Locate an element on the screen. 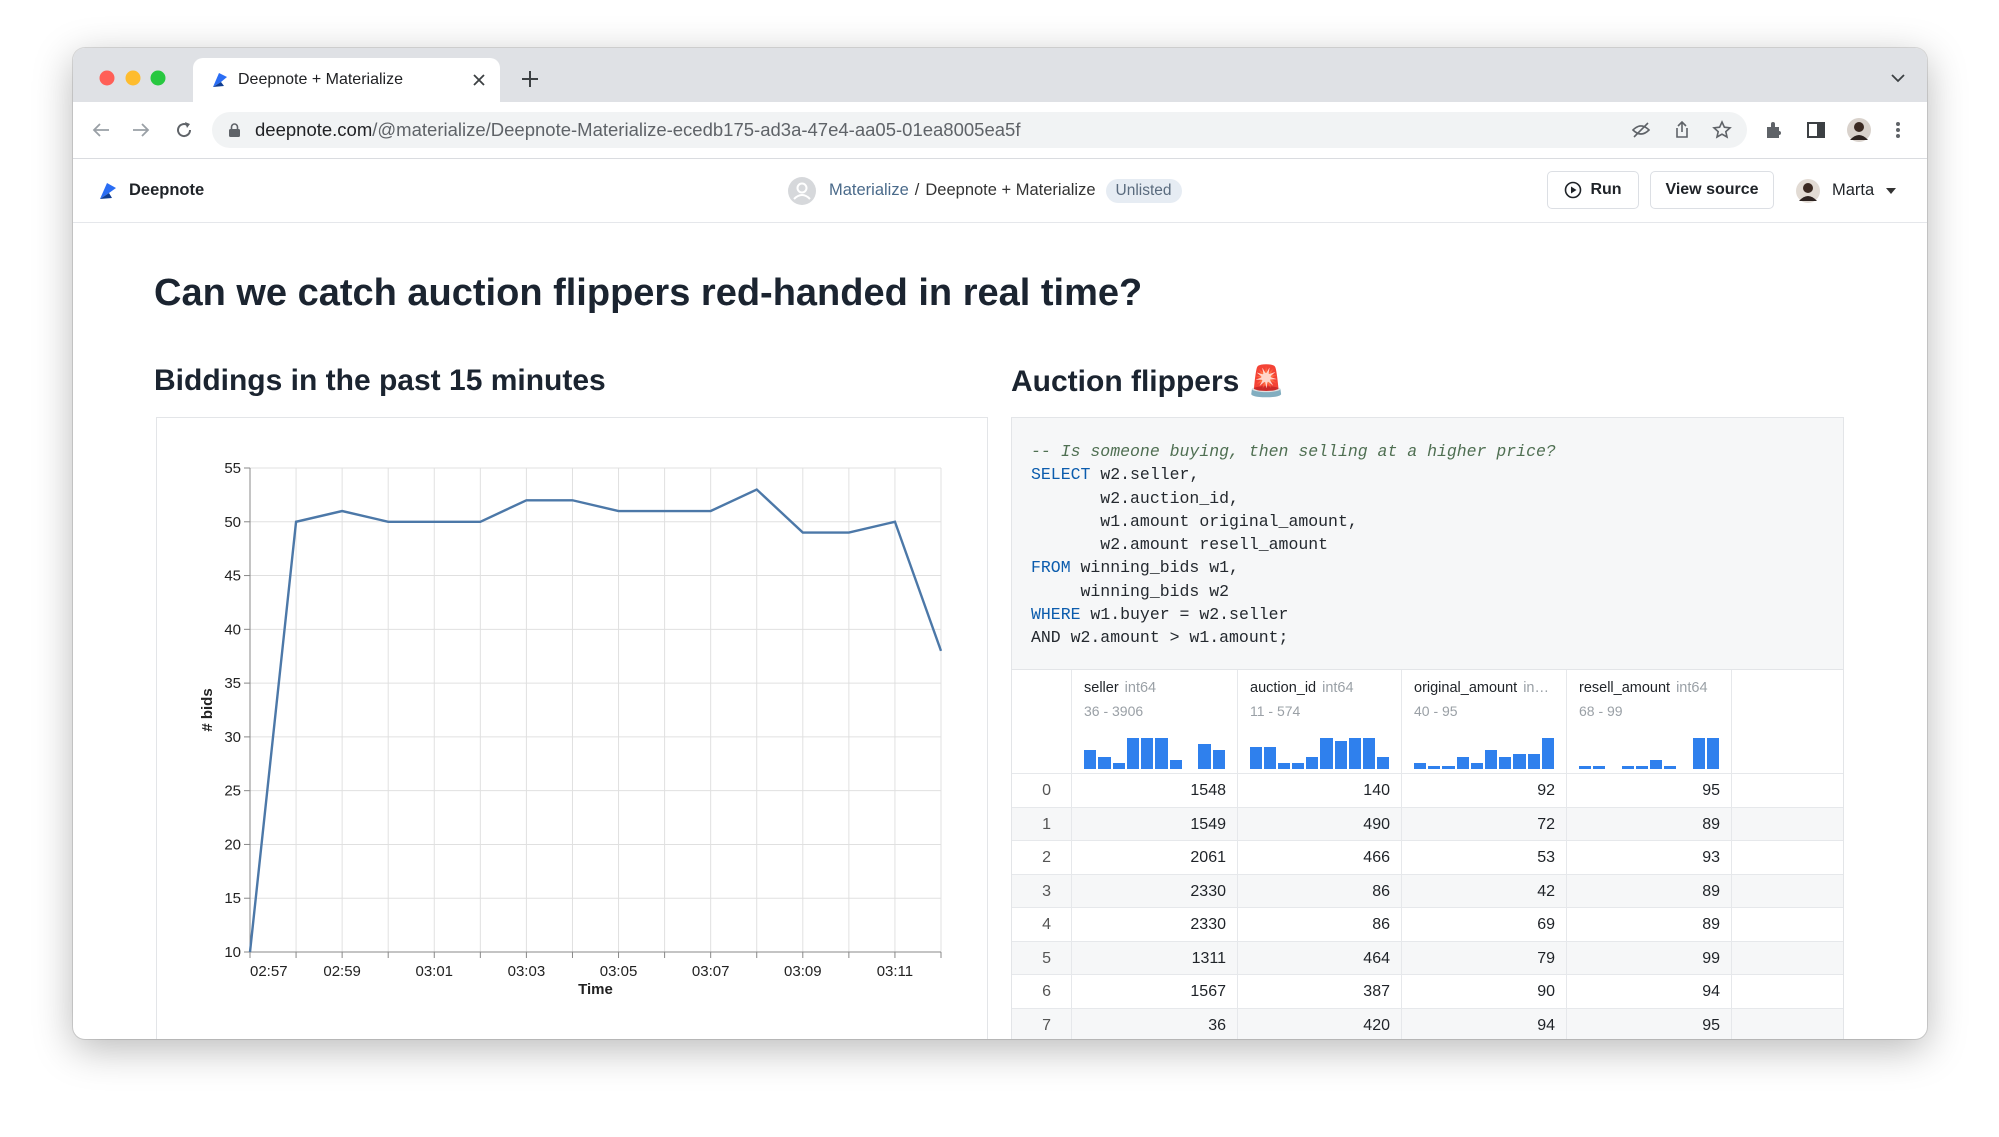 This screenshot has width=1999, height=1137. column-header: seller int64 36 - 3906 is located at coordinates (1155, 722).